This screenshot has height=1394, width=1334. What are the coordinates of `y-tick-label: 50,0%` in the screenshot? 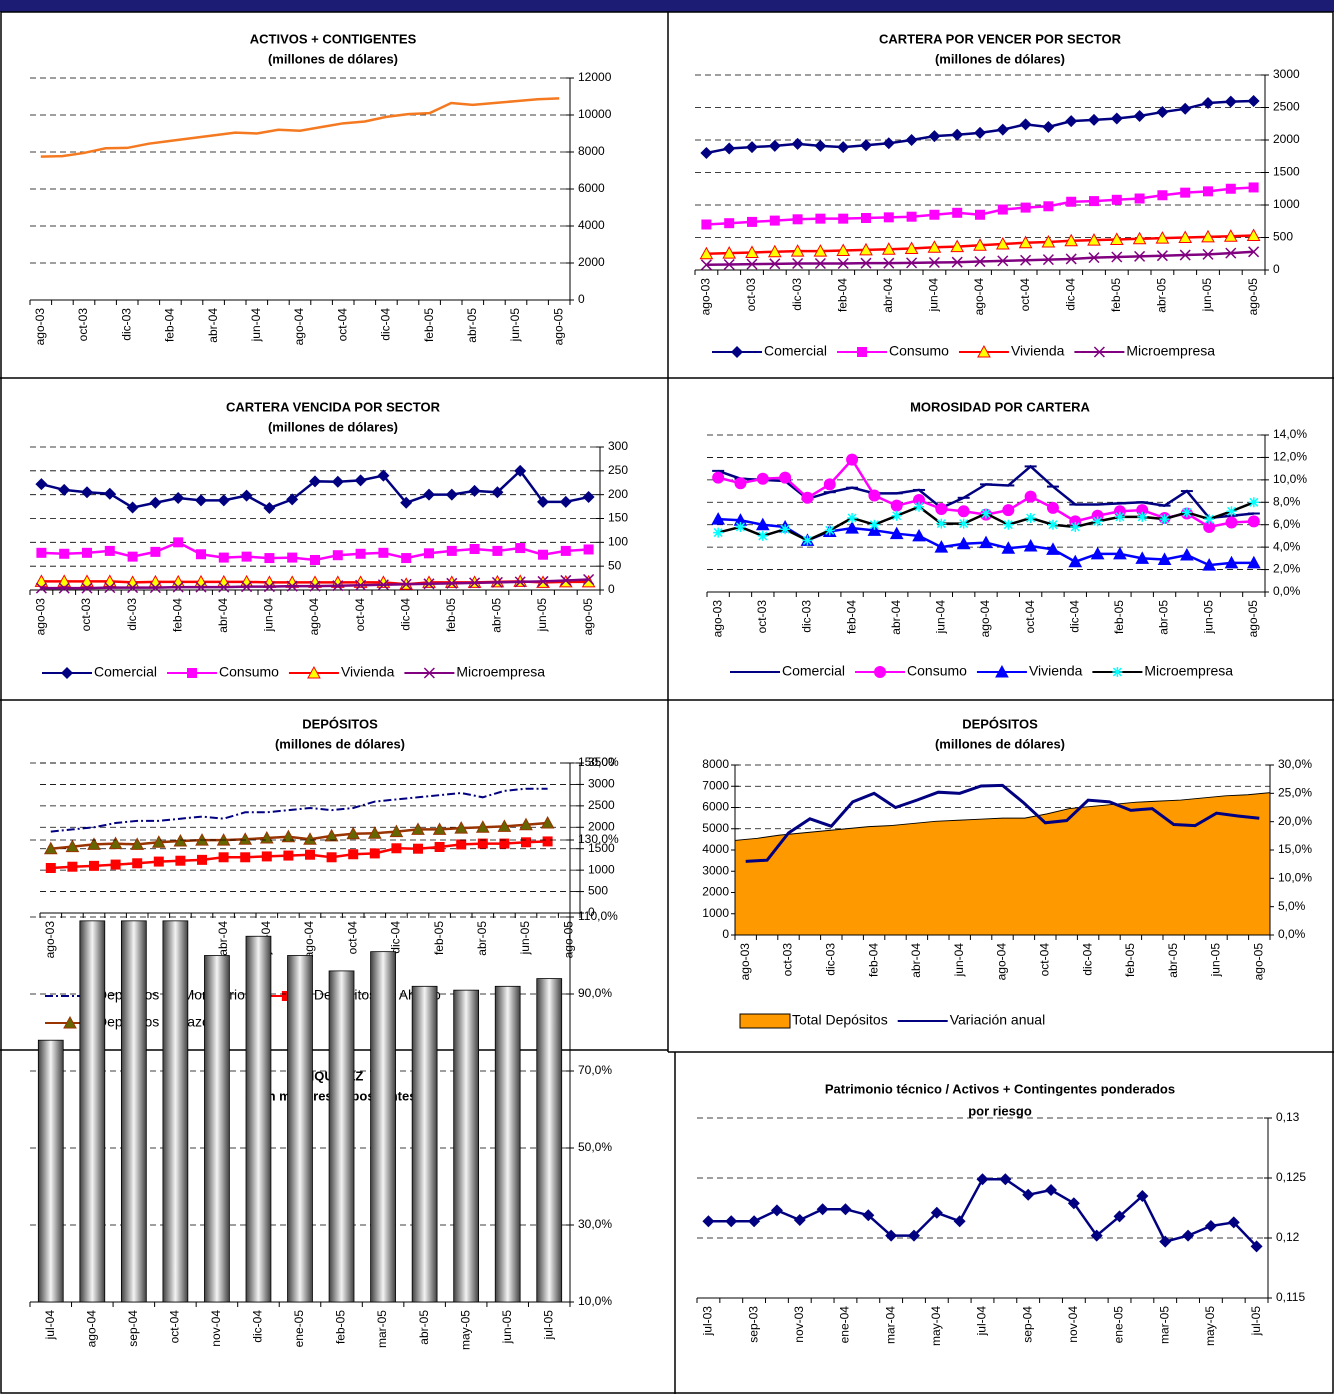 It's located at (595, 1147).